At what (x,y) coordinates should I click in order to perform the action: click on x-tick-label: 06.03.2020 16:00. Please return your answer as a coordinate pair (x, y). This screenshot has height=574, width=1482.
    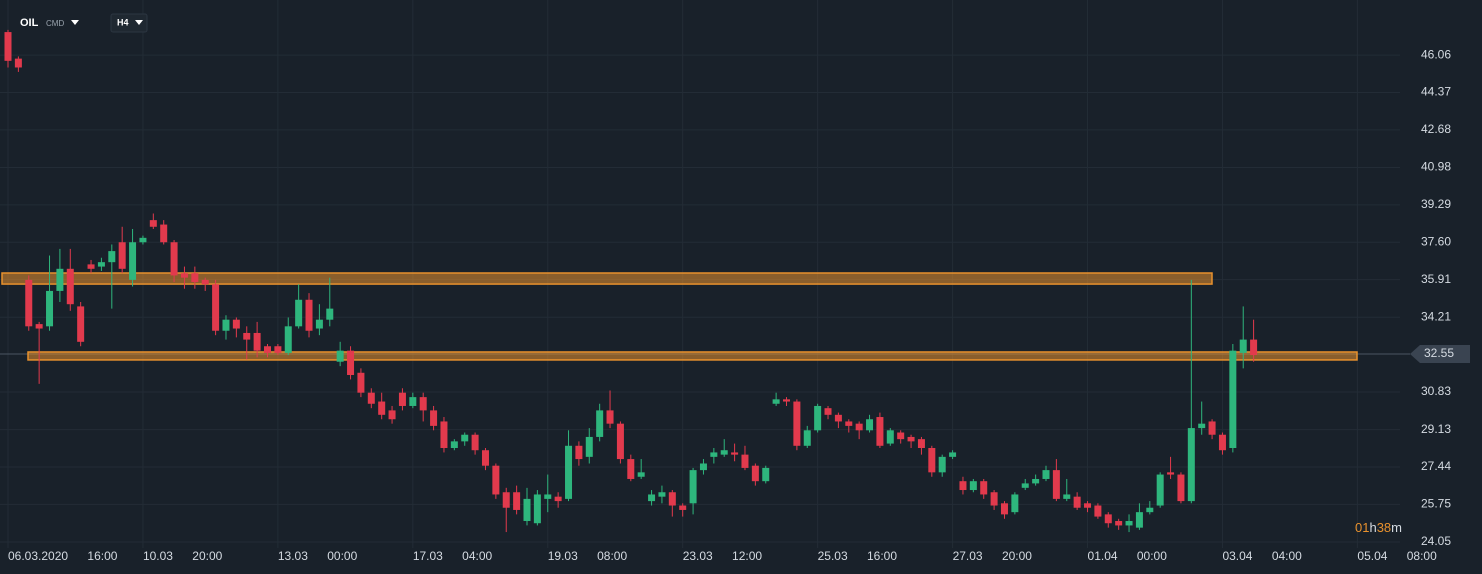
    Looking at the image, I should click on (63, 556).